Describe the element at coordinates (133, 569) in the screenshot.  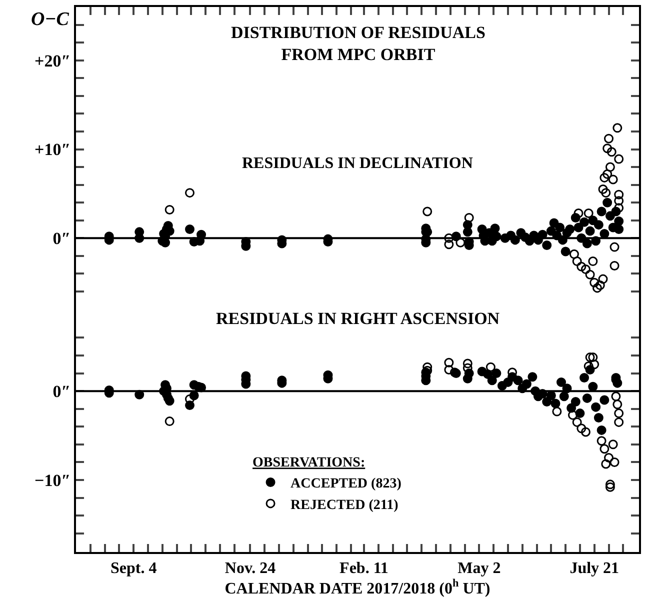
I see `x-tick-label: Sept. 4` at that location.